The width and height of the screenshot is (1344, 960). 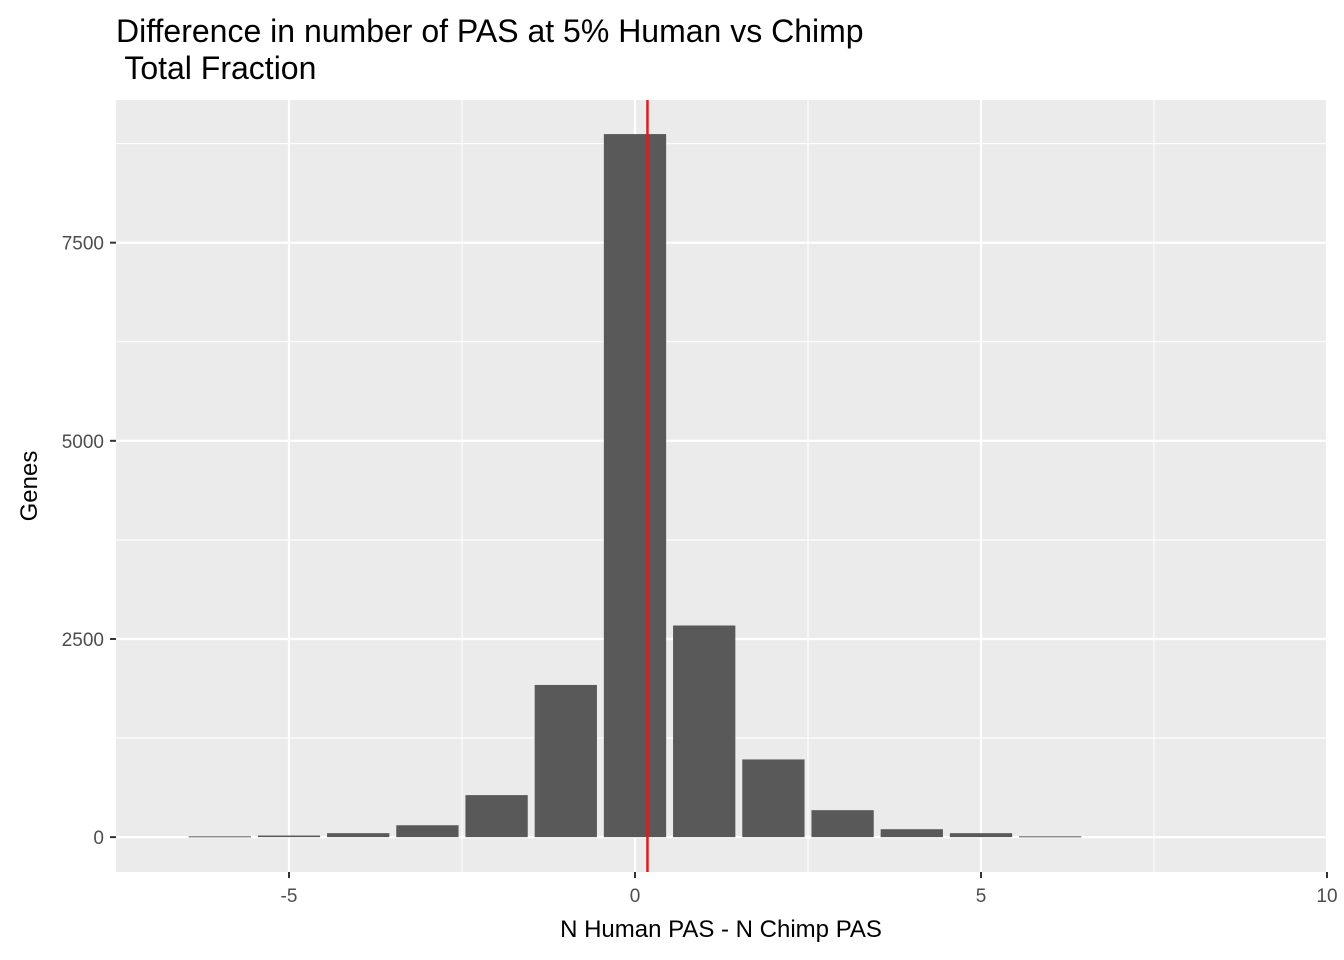 I want to click on x-tick-label: 0, so click(x=635, y=896).